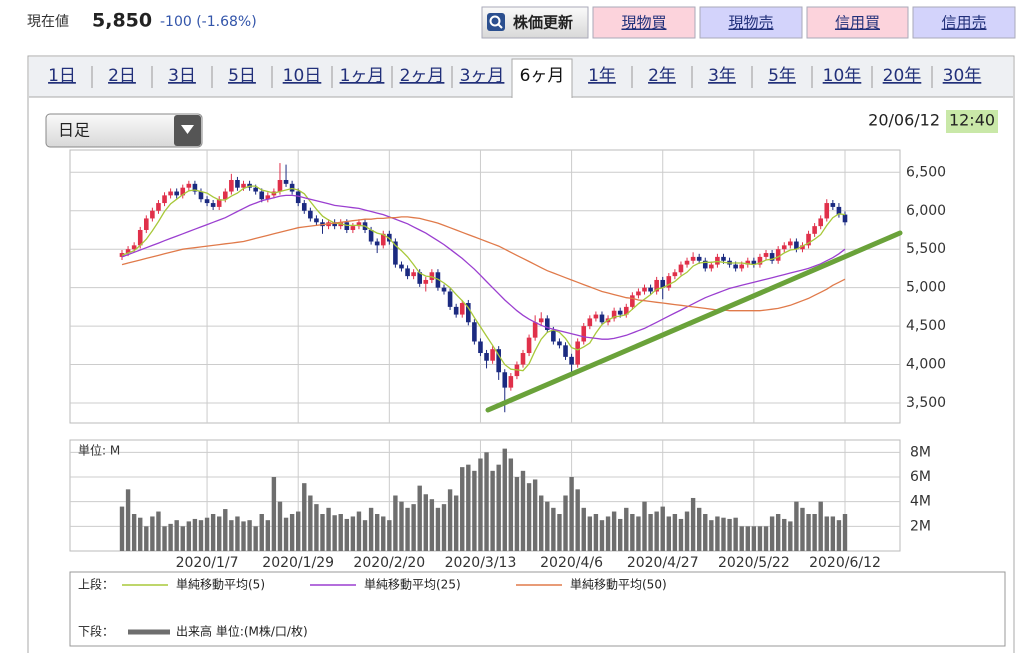 The height and width of the screenshot is (653, 1024). I want to click on tab: 6ヶ月, so click(542, 76).